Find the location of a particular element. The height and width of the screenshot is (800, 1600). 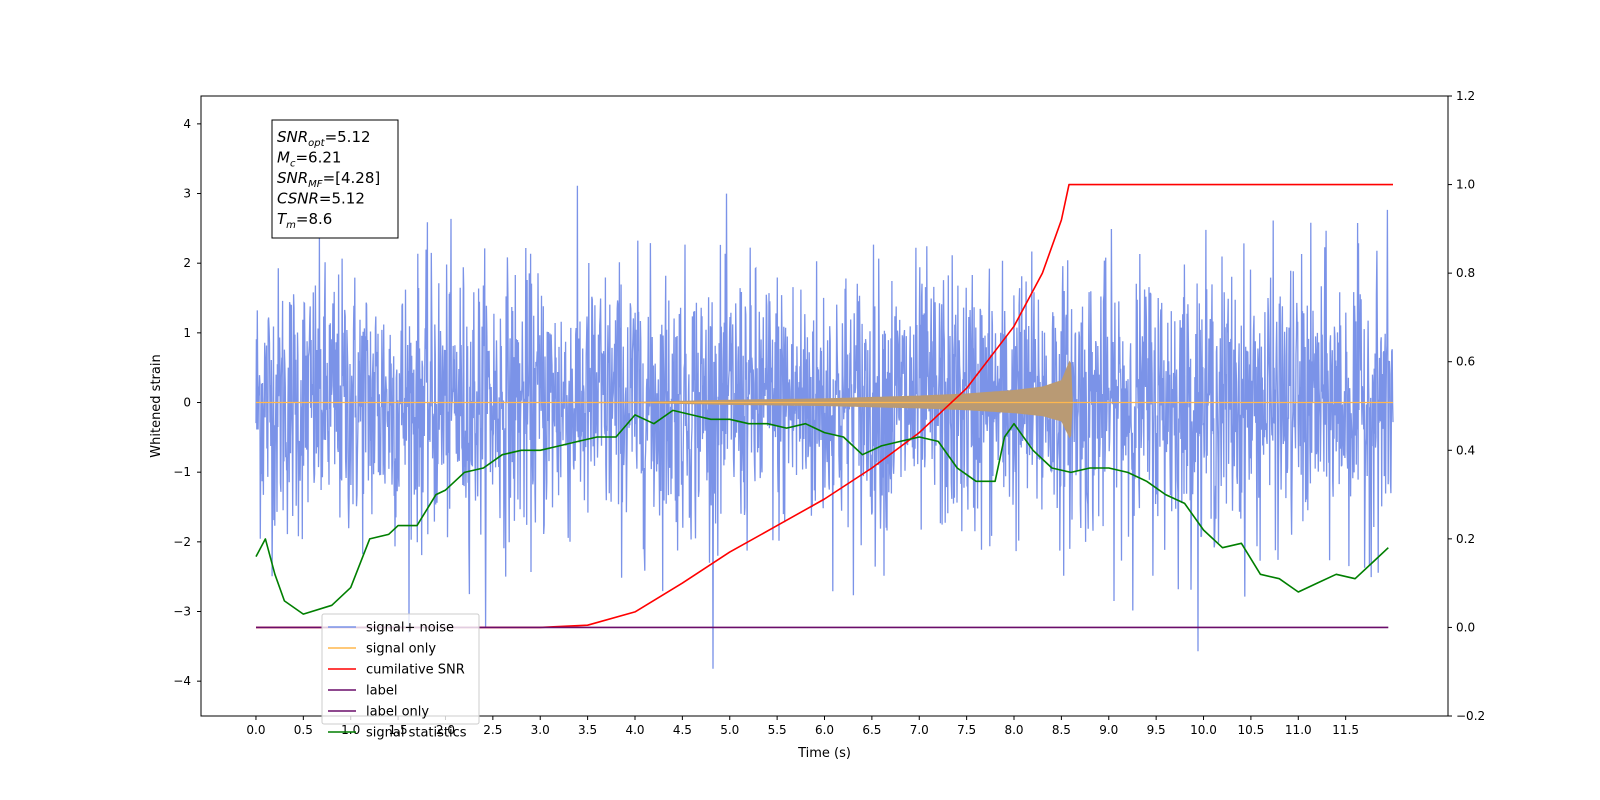

y-tick-label: −3 is located at coordinates (182, 612).